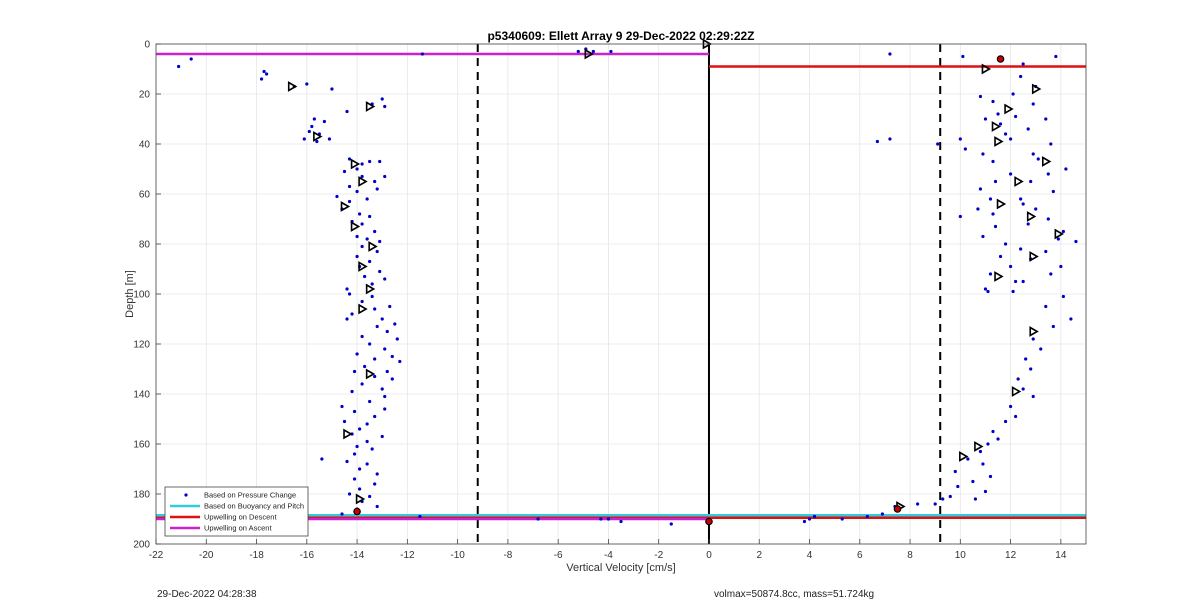 The image size is (1200, 611). What do you see at coordinates (658, 555) in the screenshot?
I see `x-tick-label: -2` at bounding box center [658, 555].